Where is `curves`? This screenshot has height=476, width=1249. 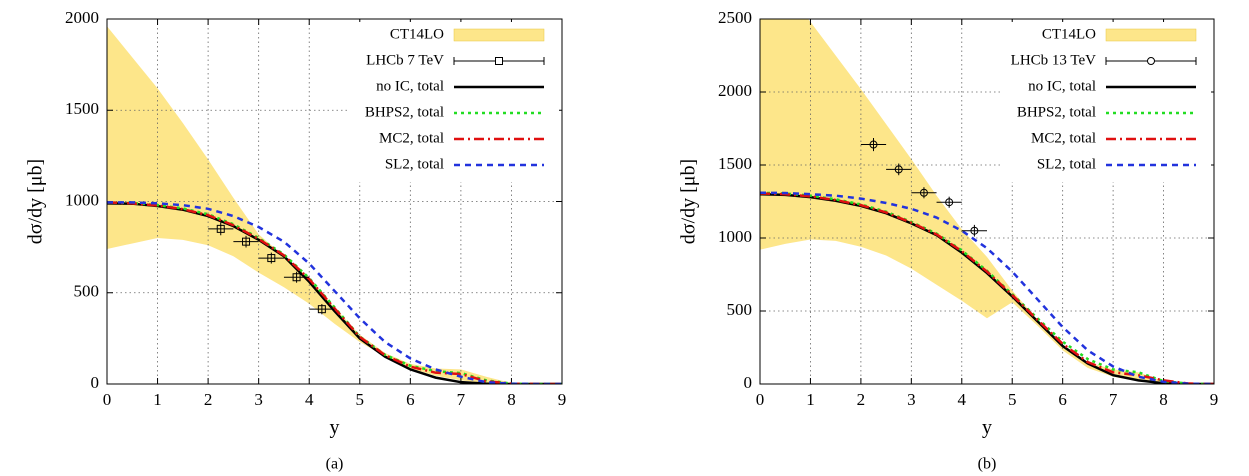
curves is located at coordinates (987, 287).